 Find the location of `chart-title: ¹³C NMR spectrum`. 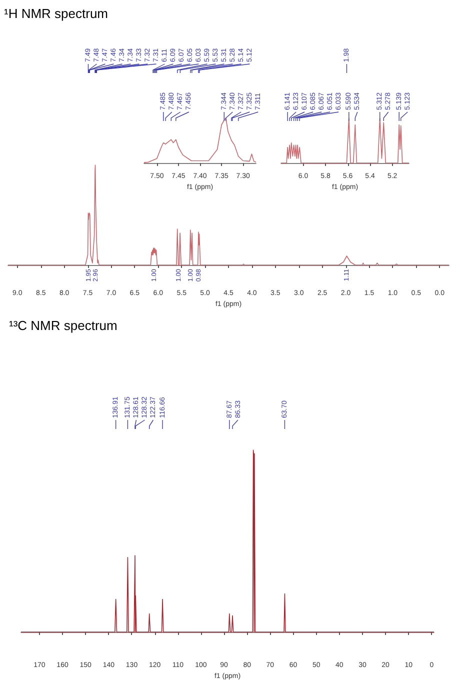

chart-title: ¹³C NMR spectrum is located at coordinates (63, 325).